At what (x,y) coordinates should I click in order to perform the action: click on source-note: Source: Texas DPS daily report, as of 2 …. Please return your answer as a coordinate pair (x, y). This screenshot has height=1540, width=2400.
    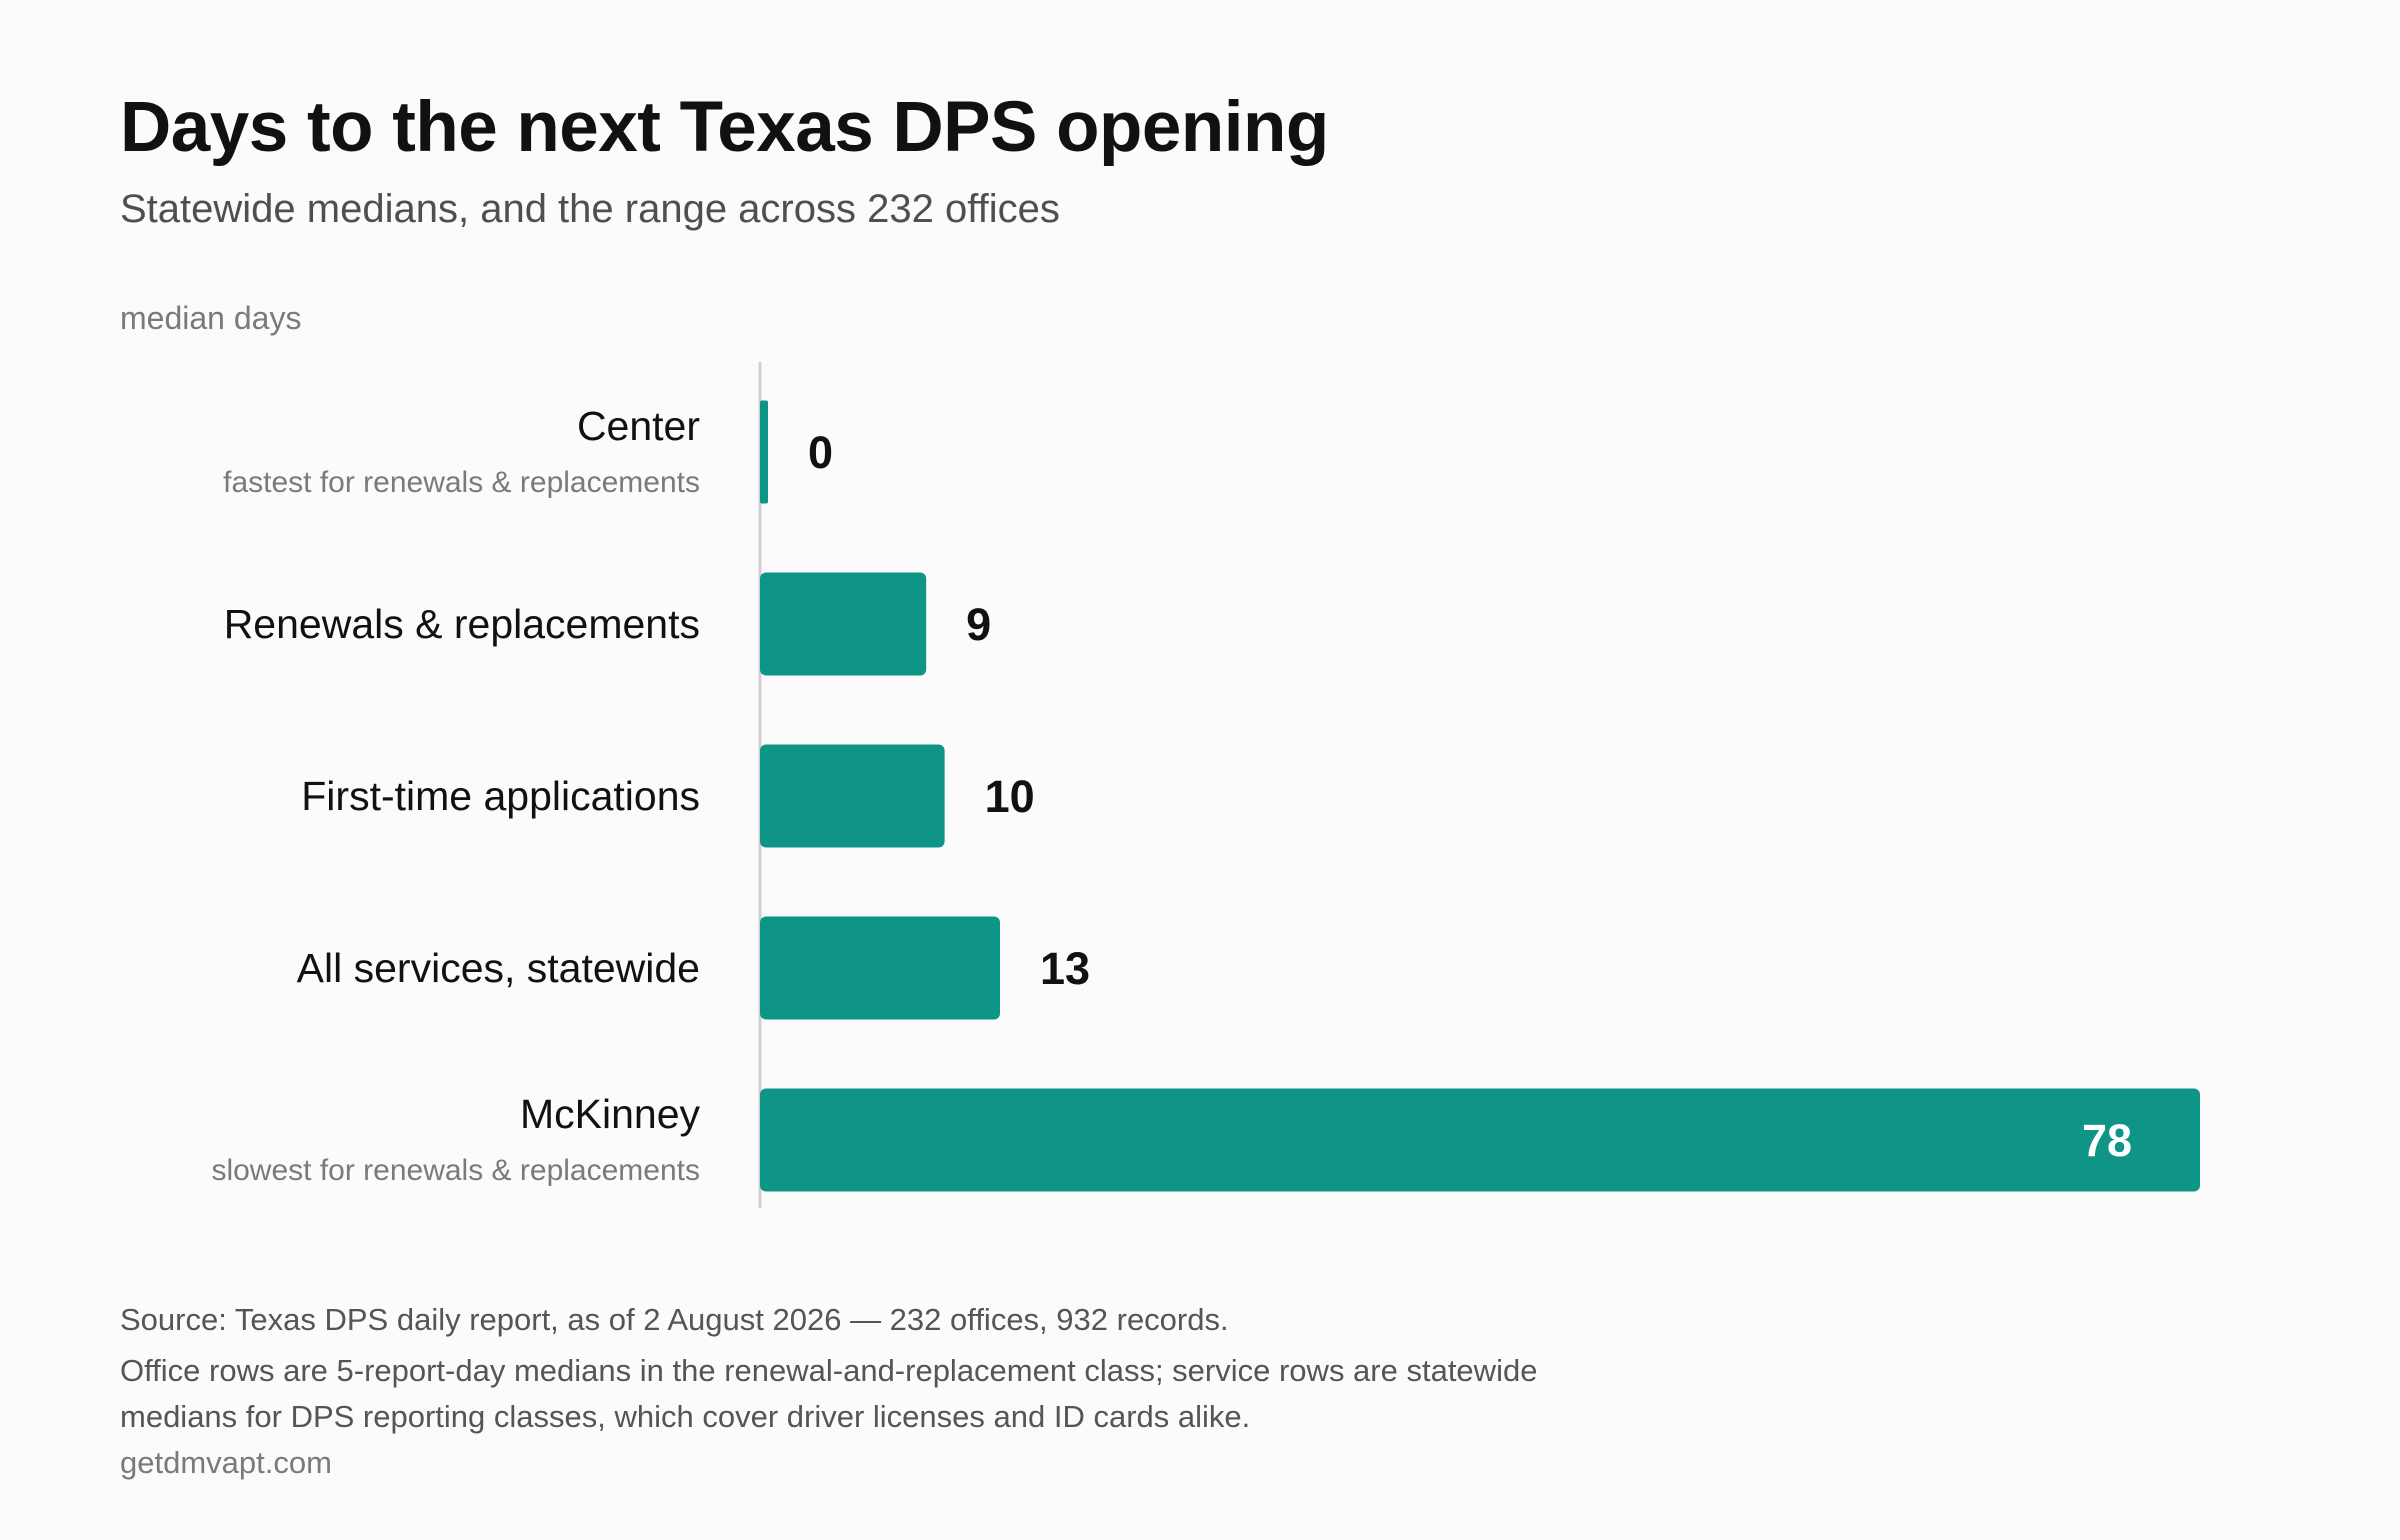
    Looking at the image, I should click on (674, 1319).